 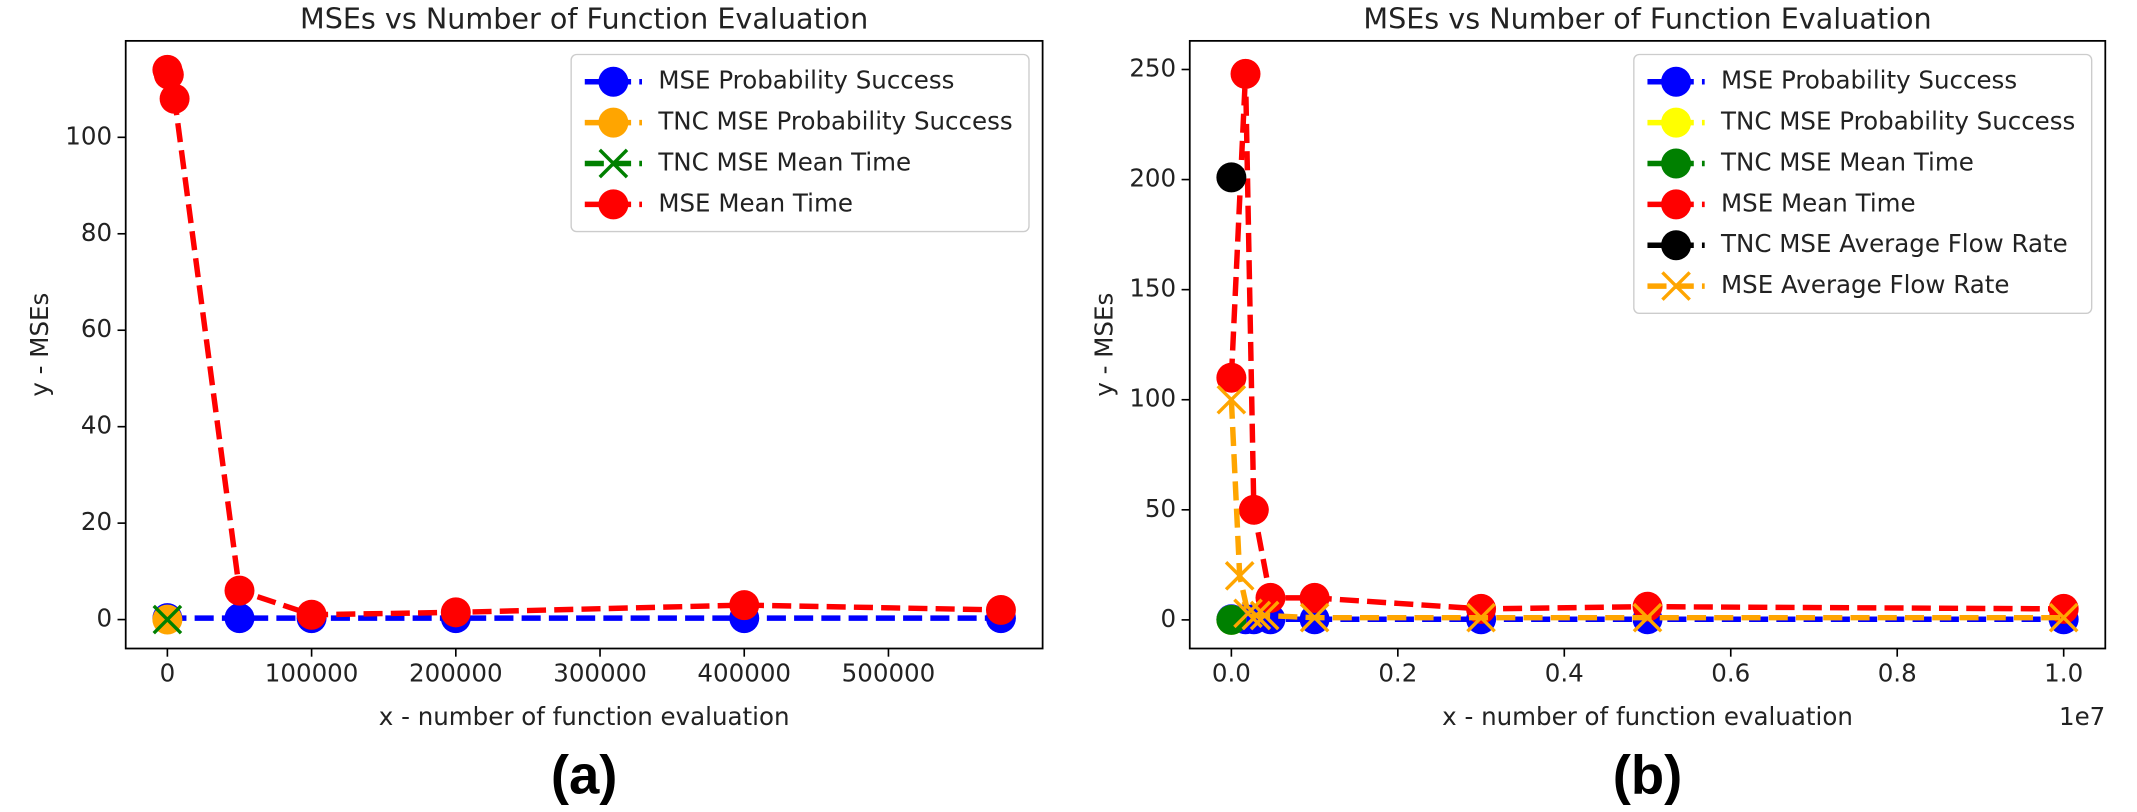 What do you see at coordinates (168, 672) in the screenshot?
I see `x-tick-label: 0` at bounding box center [168, 672].